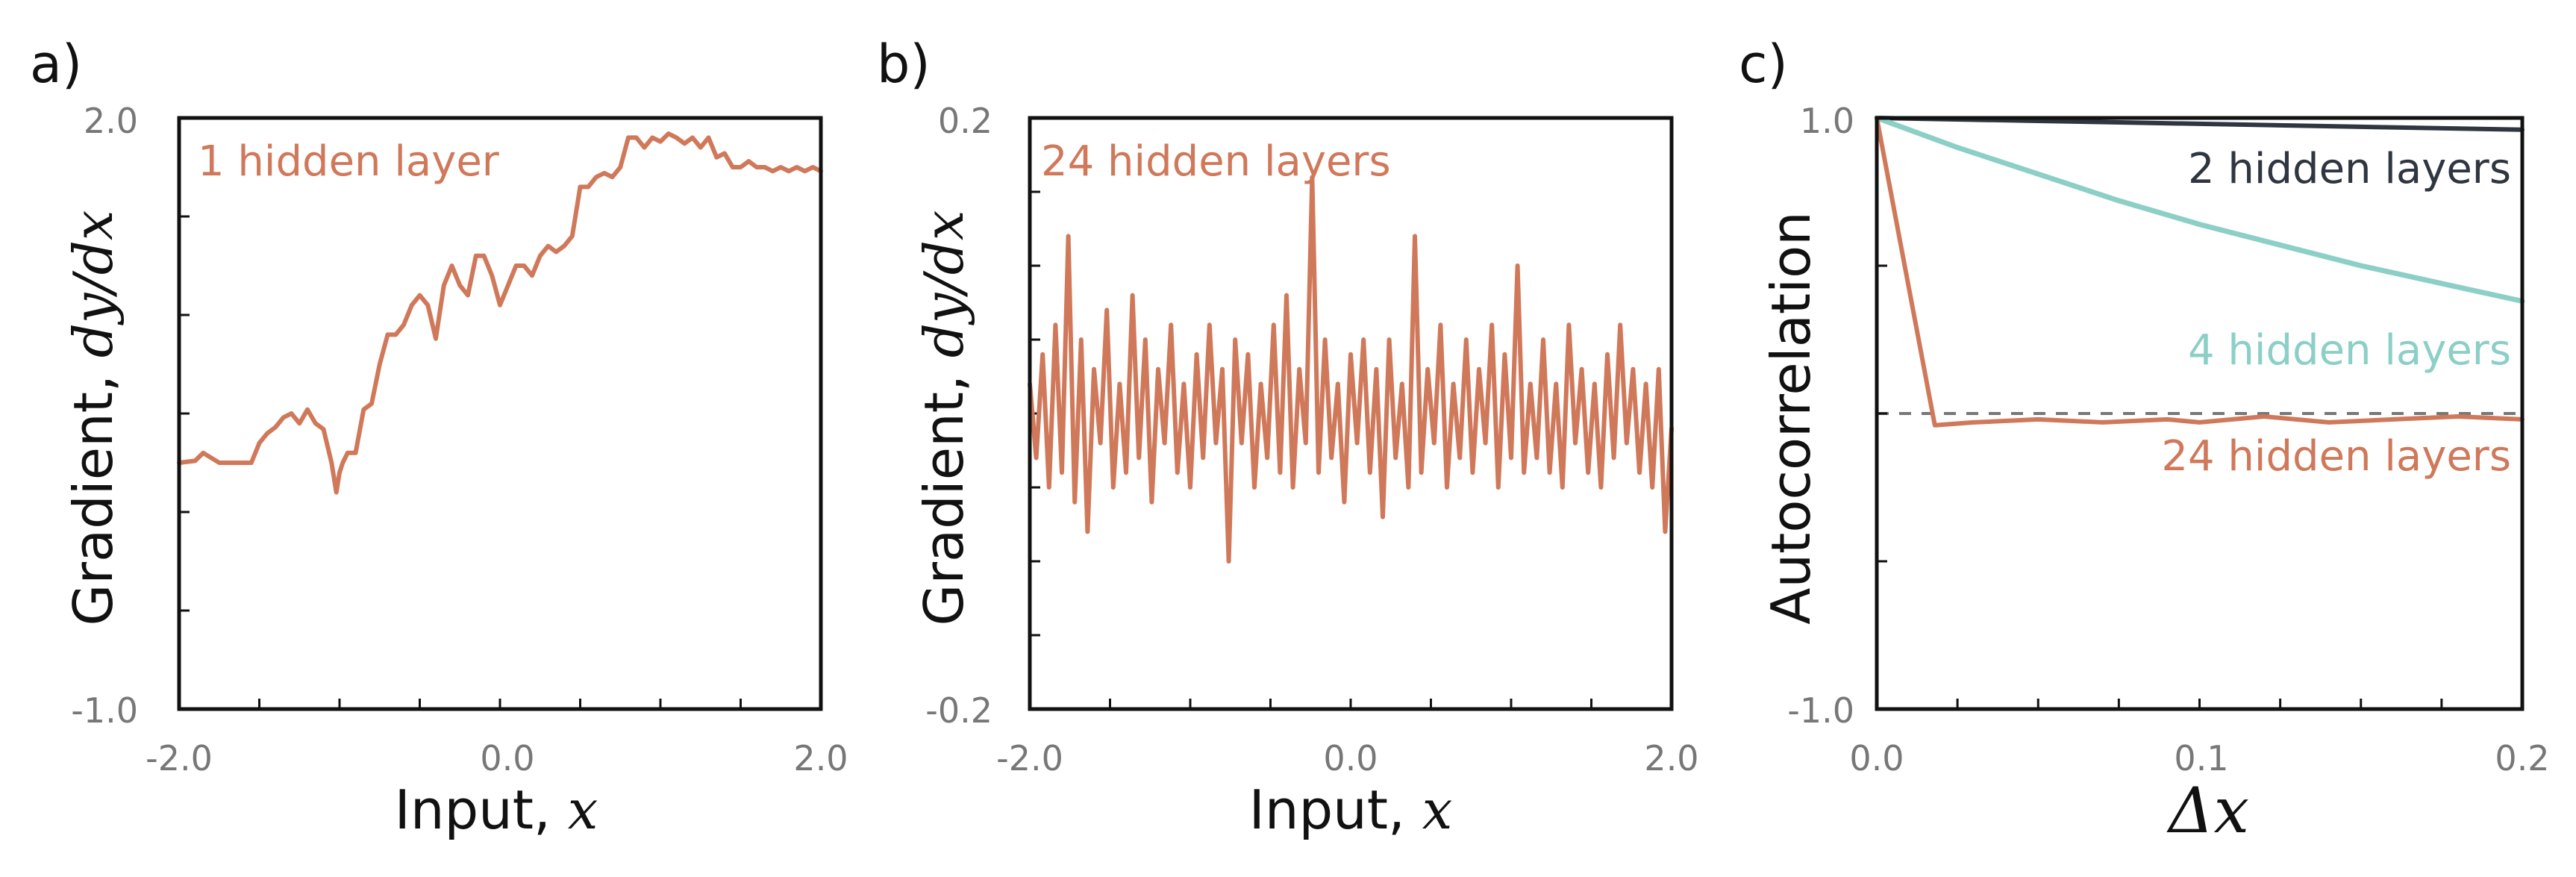 The image size is (2576, 877). I want to click on panel-c-label-series-0: 2 hidden layers, so click(2349, 169).